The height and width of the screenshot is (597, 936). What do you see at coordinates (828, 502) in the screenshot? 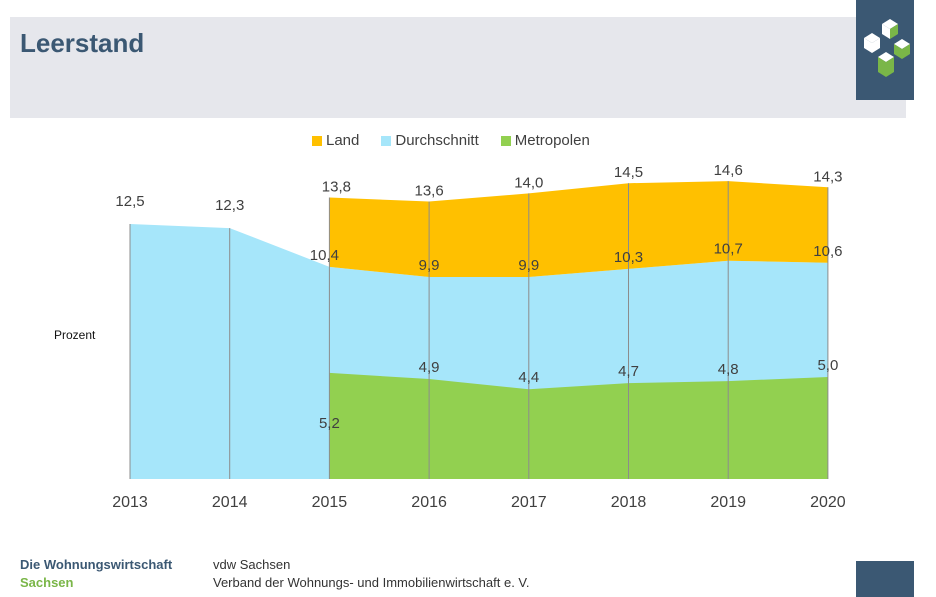
I see `x-tick-label-2020: 2020` at bounding box center [828, 502].